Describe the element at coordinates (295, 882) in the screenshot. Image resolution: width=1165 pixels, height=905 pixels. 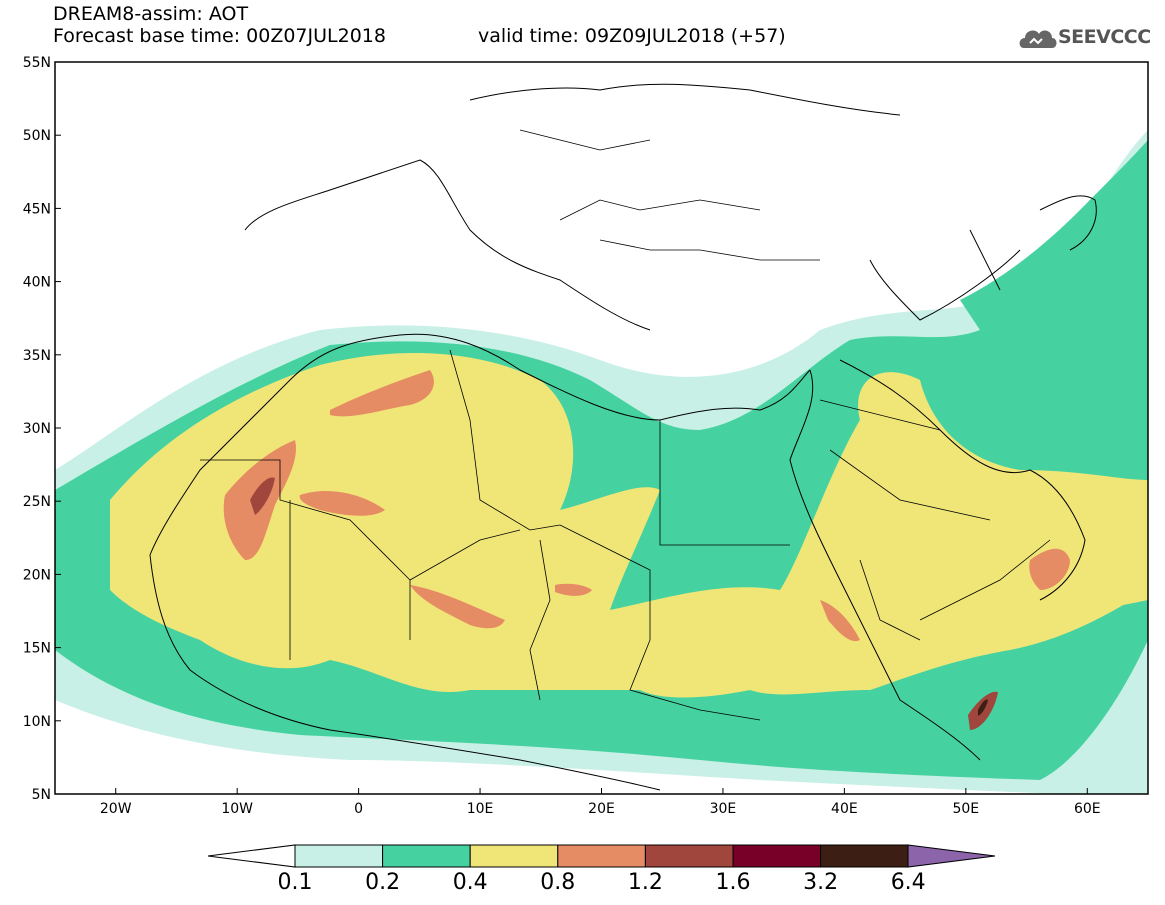
I see `colorbar-label: 0.1` at that location.